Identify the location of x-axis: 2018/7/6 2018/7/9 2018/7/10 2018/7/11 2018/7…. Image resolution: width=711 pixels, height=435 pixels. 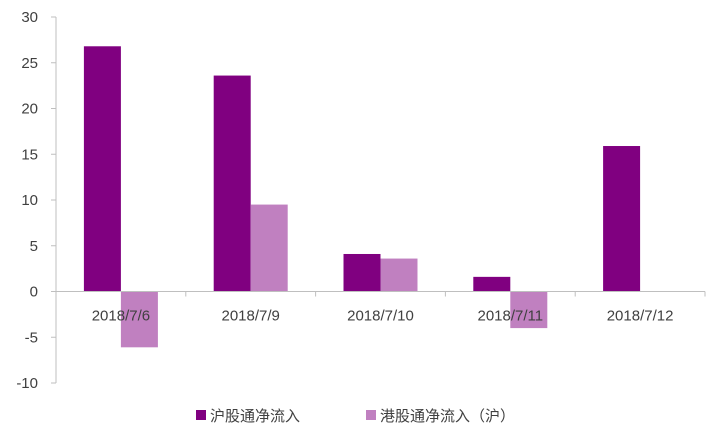
(380, 308).